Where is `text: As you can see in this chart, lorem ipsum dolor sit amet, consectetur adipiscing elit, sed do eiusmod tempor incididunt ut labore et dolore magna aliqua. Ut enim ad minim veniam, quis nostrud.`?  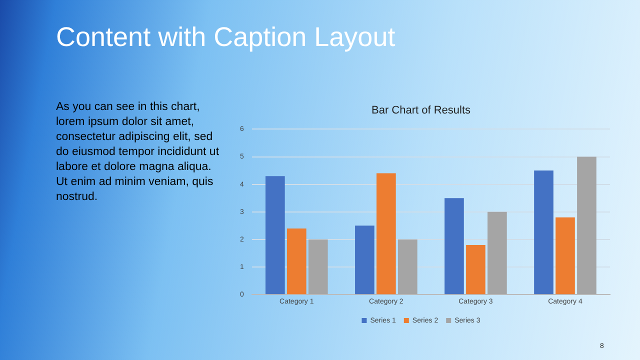
text: As you can see in this chart, lorem ipsum dolor sit amet, consectetur adipiscing elit, sed do eiusmod tempor incididunt ut labore et dolore magna aliqua. Ut enim ad minim veniam, quis nostrud. is located at coordinates (138, 152).